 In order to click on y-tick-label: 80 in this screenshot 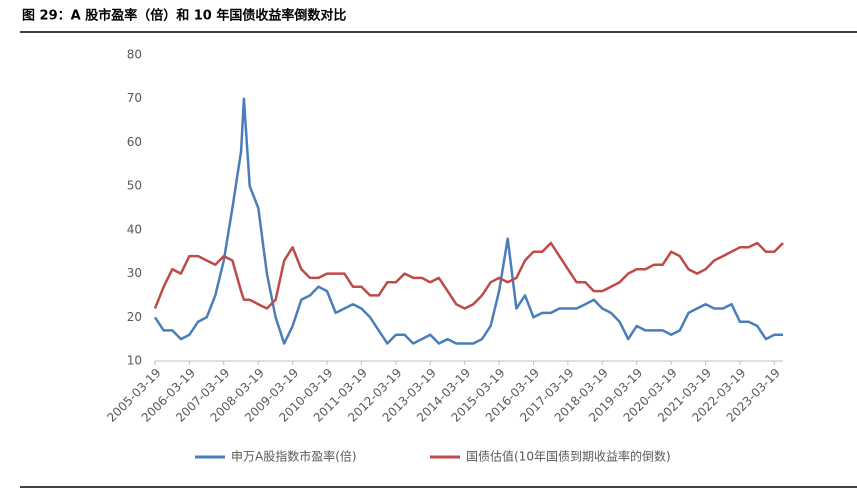, I will do `click(134, 55)`.